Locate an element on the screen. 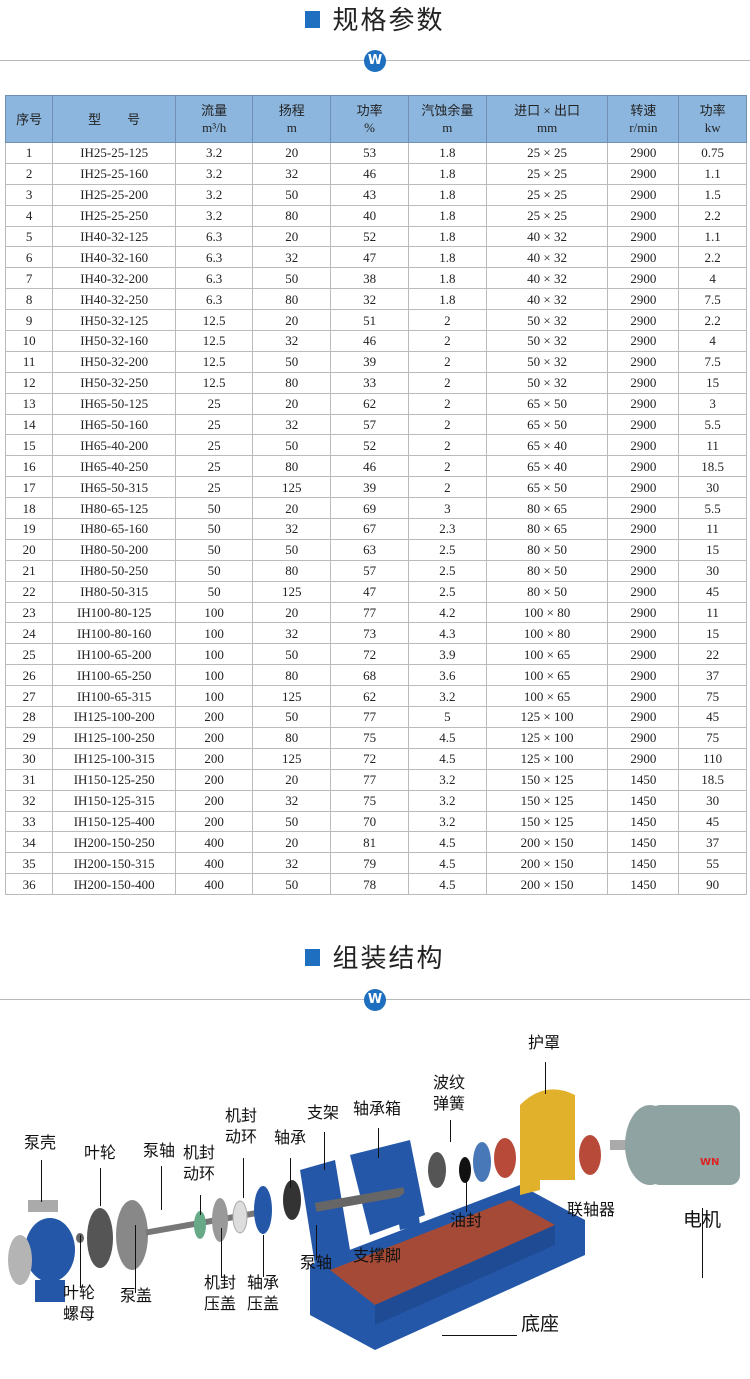 This screenshot has height=1379, width=750. bearing-image is located at coordinates (292, 1200).